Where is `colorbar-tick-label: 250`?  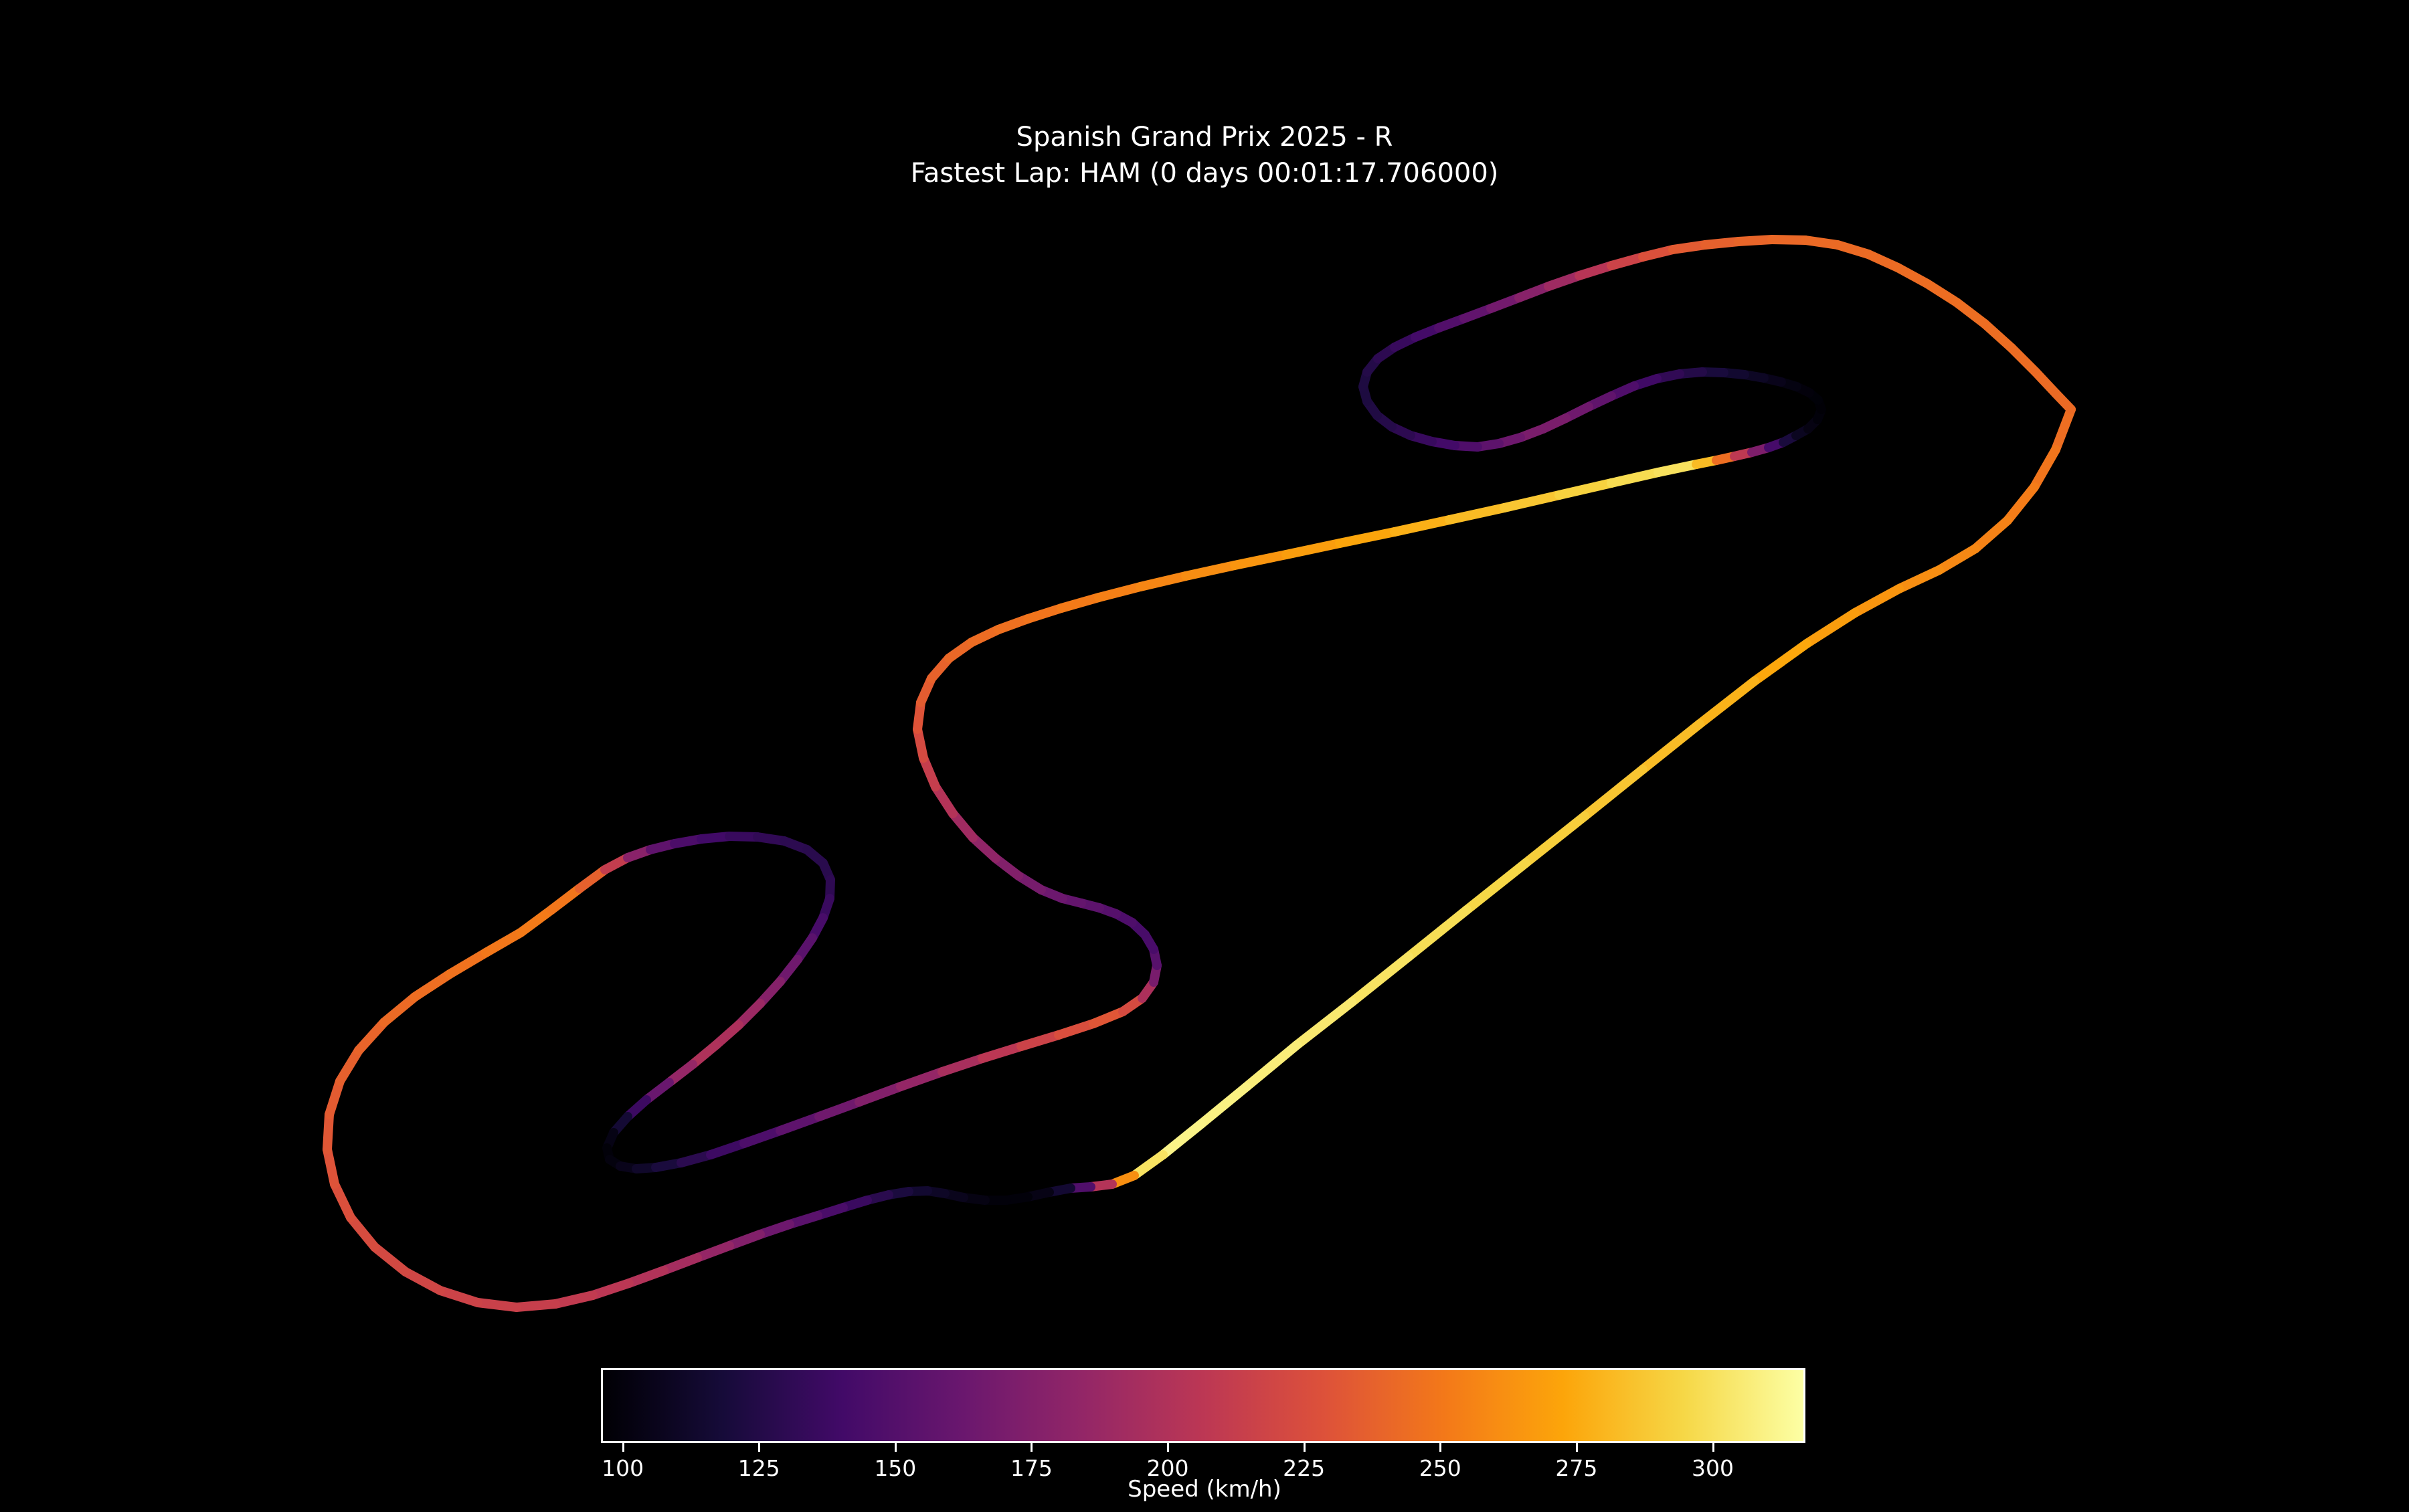 colorbar-tick-label: 250 is located at coordinates (1440, 1468).